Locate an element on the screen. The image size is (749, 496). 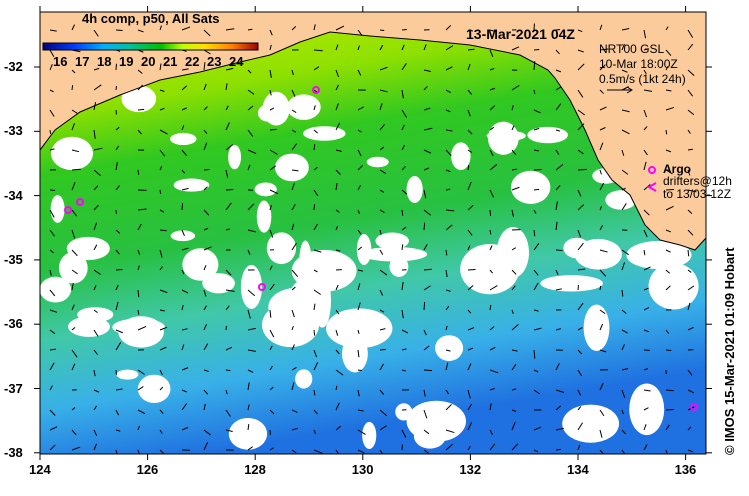
x-tick-label: 136 is located at coordinates (685, 469).